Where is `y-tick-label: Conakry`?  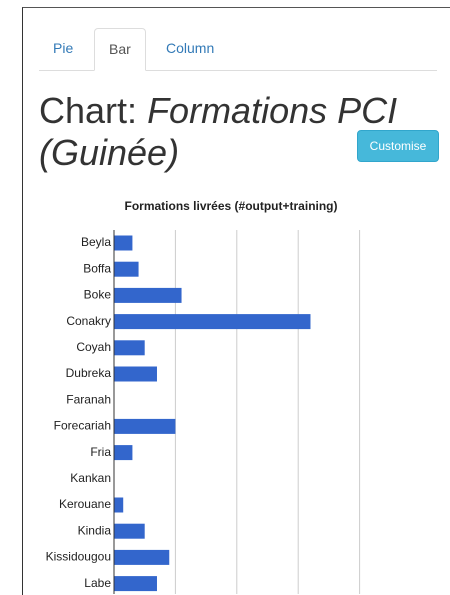 y-tick-label: Conakry is located at coordinates (88, 321).